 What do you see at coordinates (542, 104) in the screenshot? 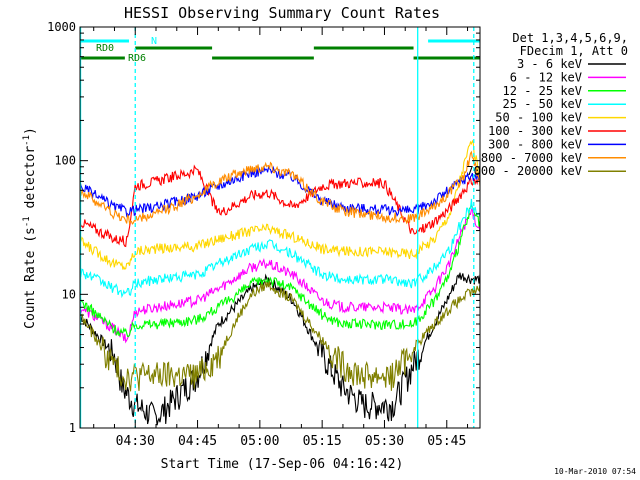
I see `legend-entry-label: 25 - 50 keV` at bounding box center [542, 104].